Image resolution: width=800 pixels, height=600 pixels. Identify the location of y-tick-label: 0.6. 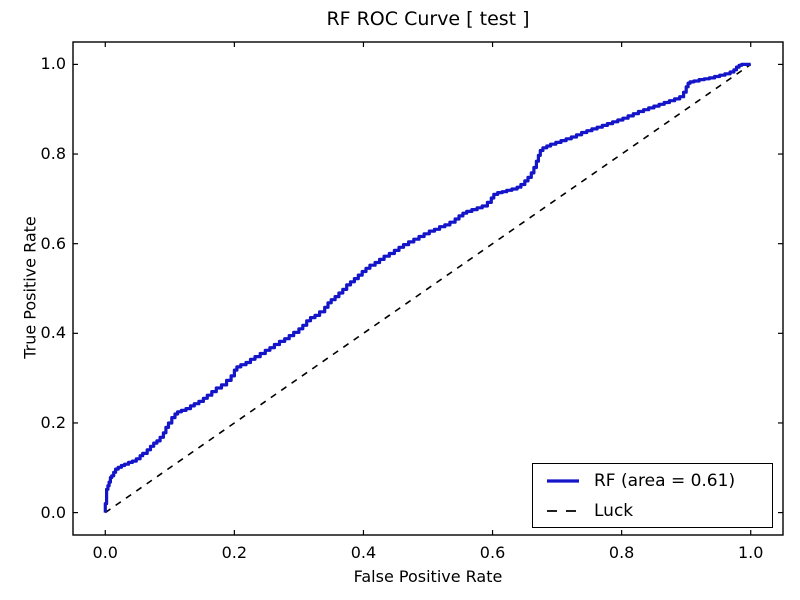
(53, 243).